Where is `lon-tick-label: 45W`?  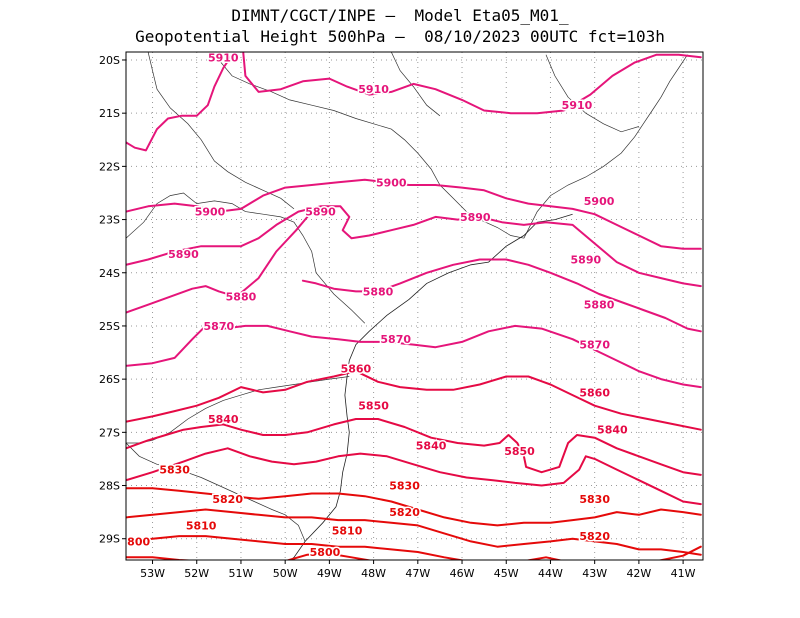 lon-tick-label: 45W is located at coordinates (506, 573).